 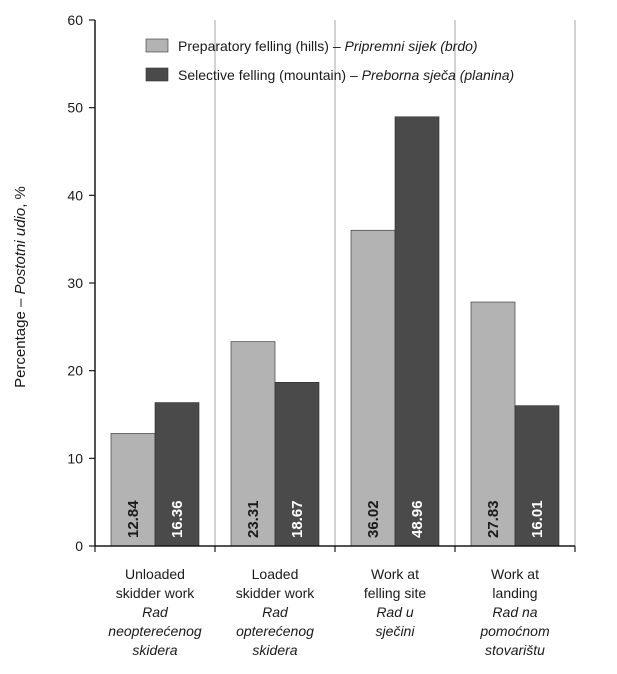 I want to click on legend-label-preparatory-plain: Preparatory felling (hills) –, so click(x=261, y=46).